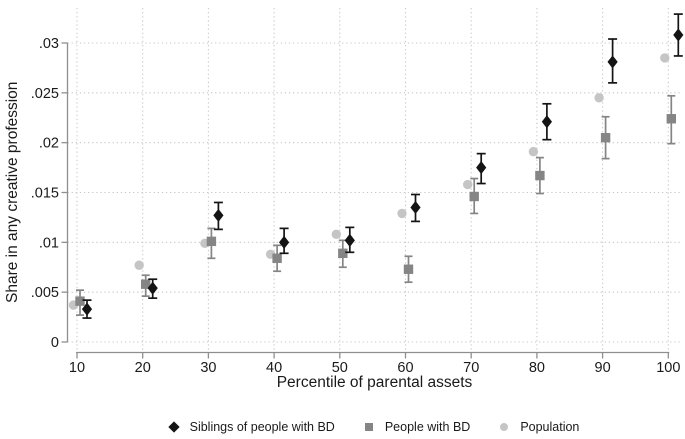 This screenshot has height=439, width=685. Describe the element at coordinates (374, 382) in the screenshot. I see `x-axis-title: Percentile of parental assets` at that location.